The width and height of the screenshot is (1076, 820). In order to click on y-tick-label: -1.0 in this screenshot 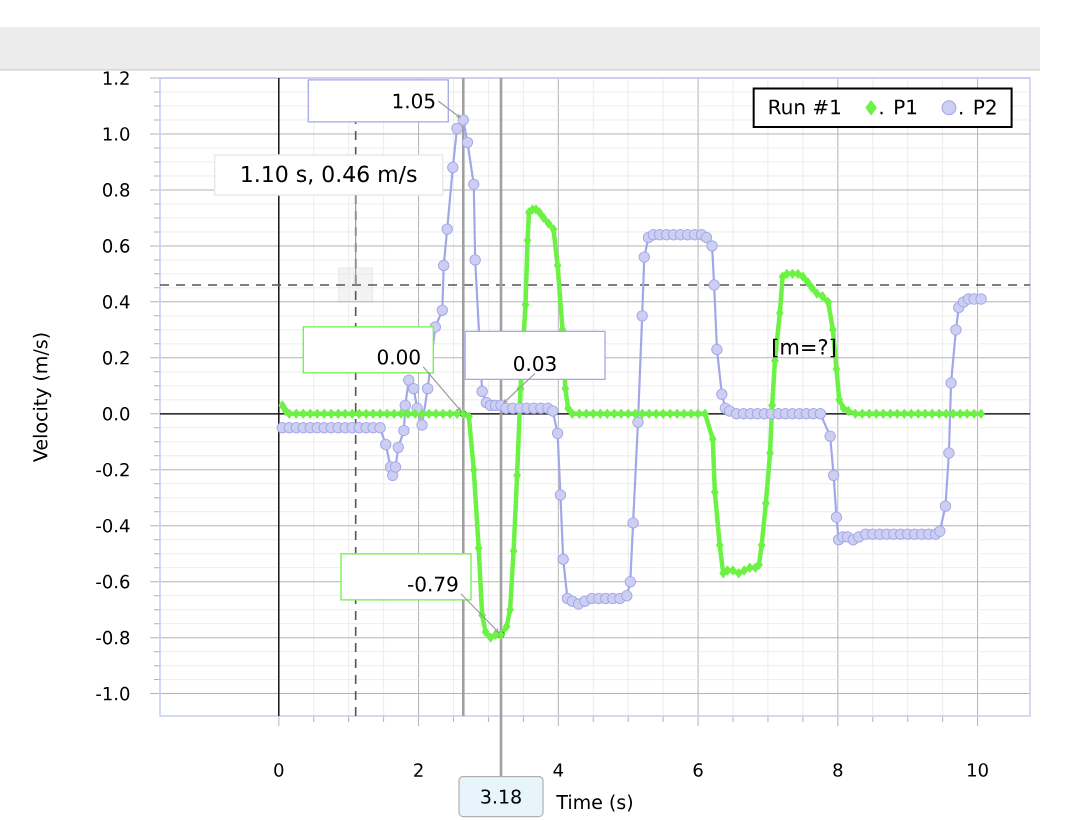, I will do `click(113, 693)`.